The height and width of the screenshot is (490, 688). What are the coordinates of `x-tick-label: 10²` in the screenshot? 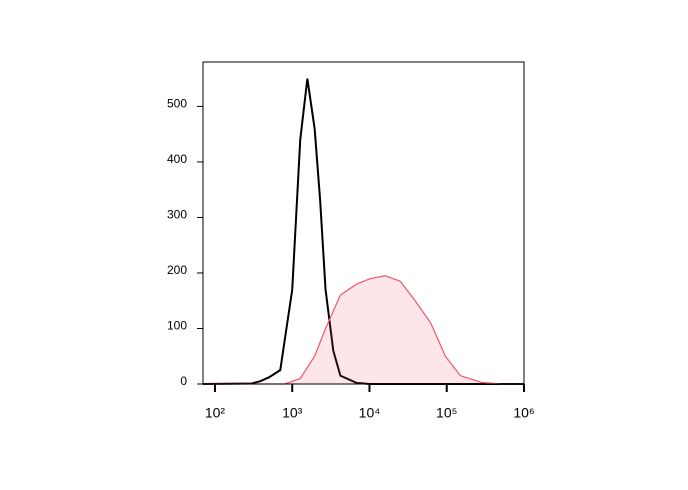 It's located at (215, 413).